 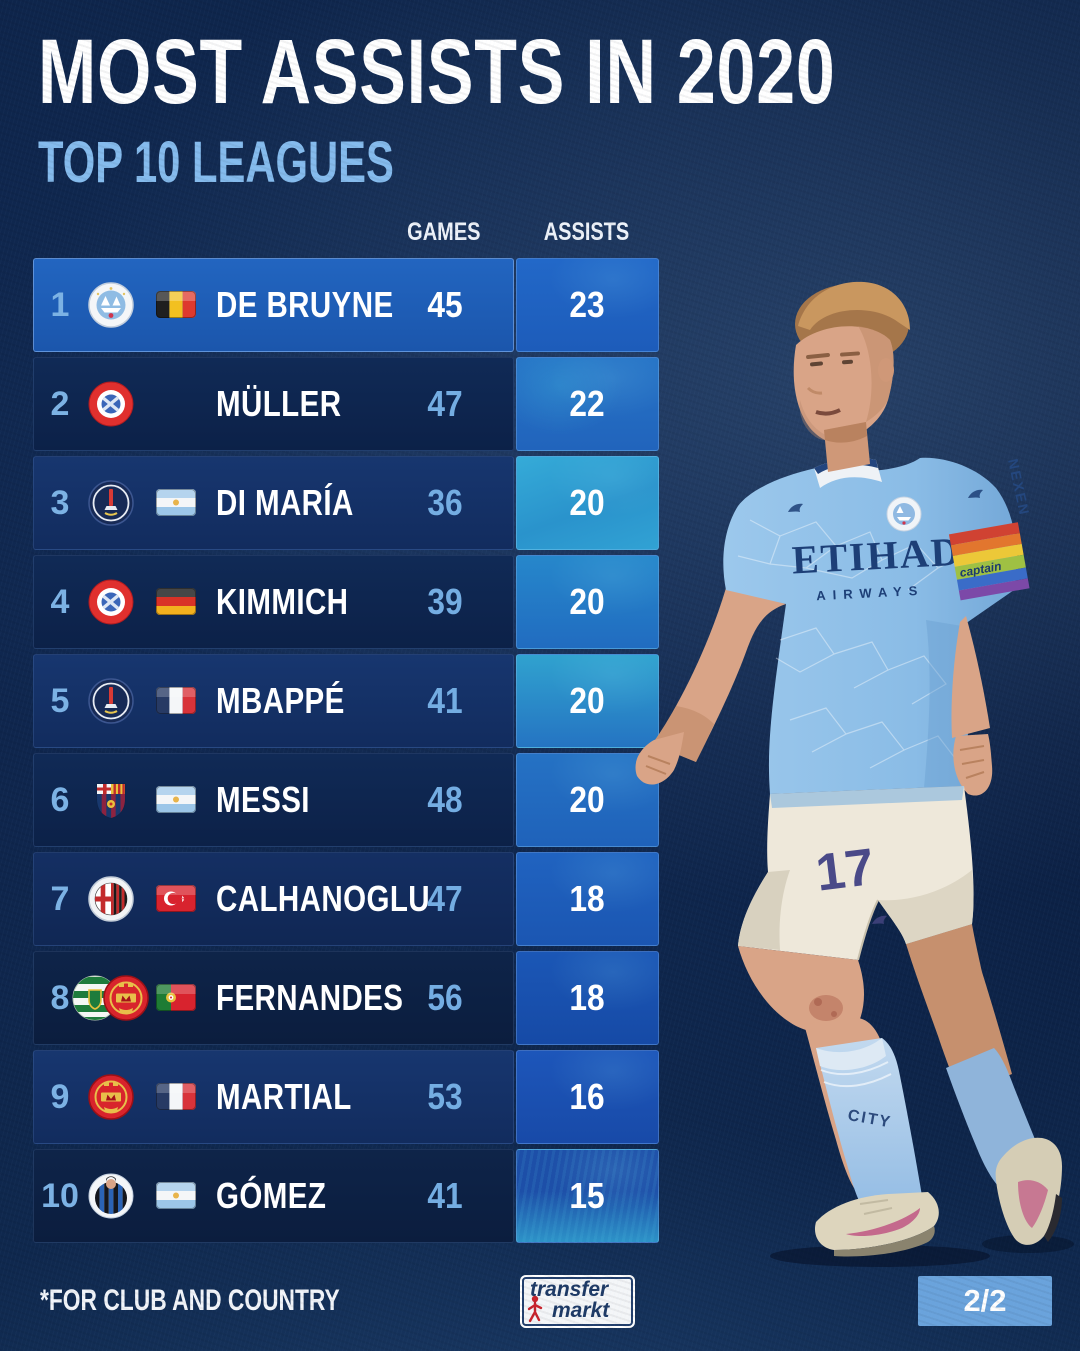 I want to click on rank: 3, so click(x=60, y=502).